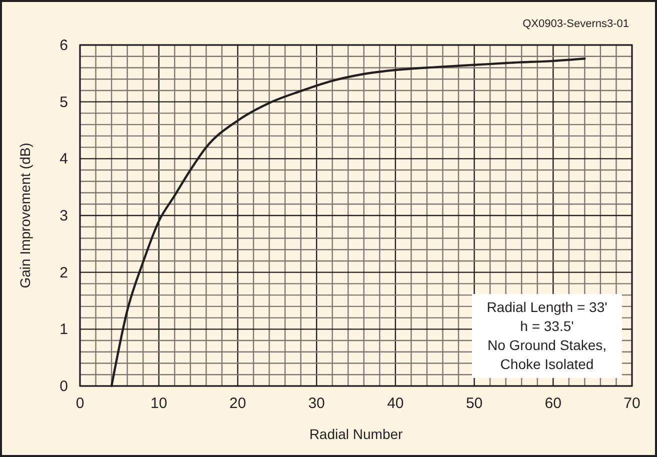 This screenshot has height=457, width=657. Describe the element at coordinates (64, 159) in the screenshot. I see `y-tick-label: 4` at that location.